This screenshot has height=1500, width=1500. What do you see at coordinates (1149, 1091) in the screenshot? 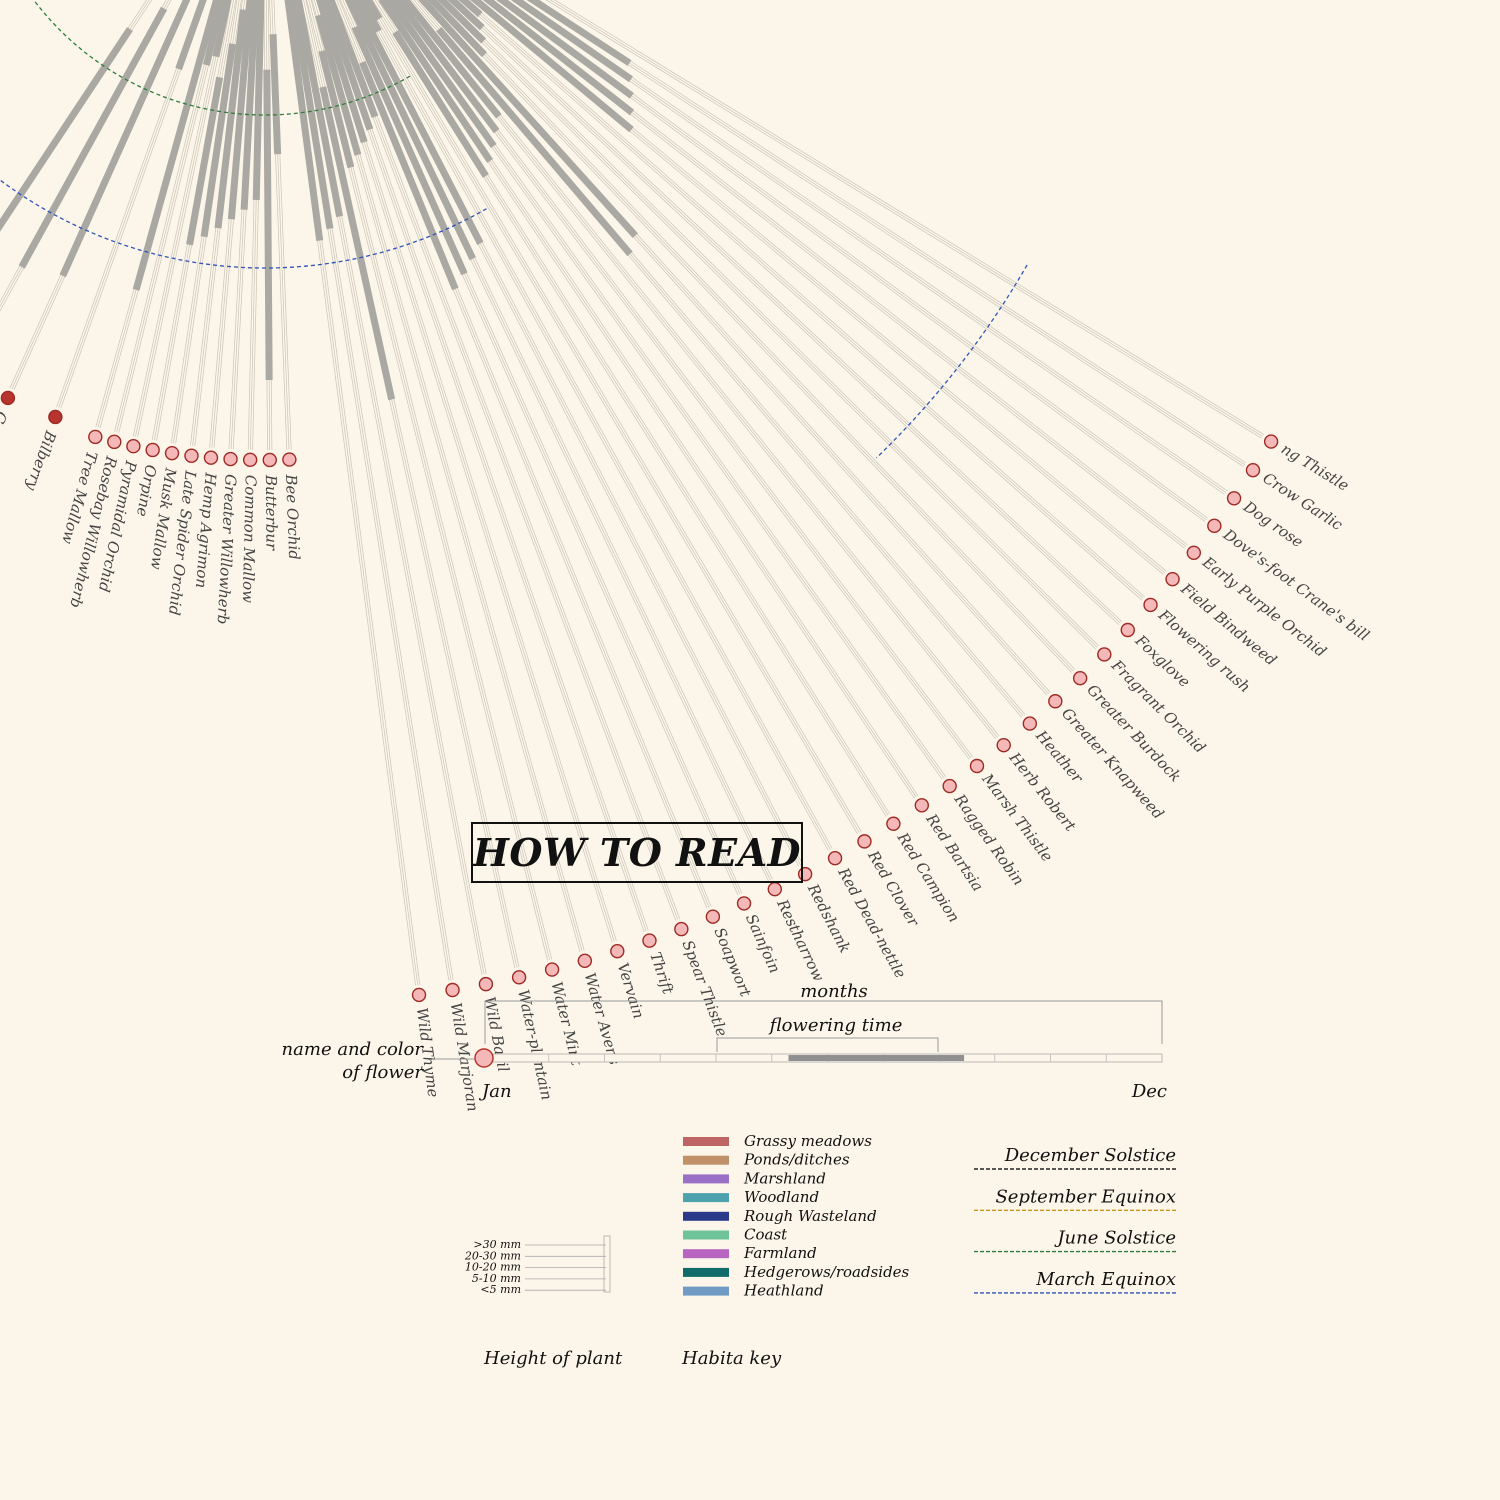
I see `dec-label: Dec` at bounding box center [1149, 1091].